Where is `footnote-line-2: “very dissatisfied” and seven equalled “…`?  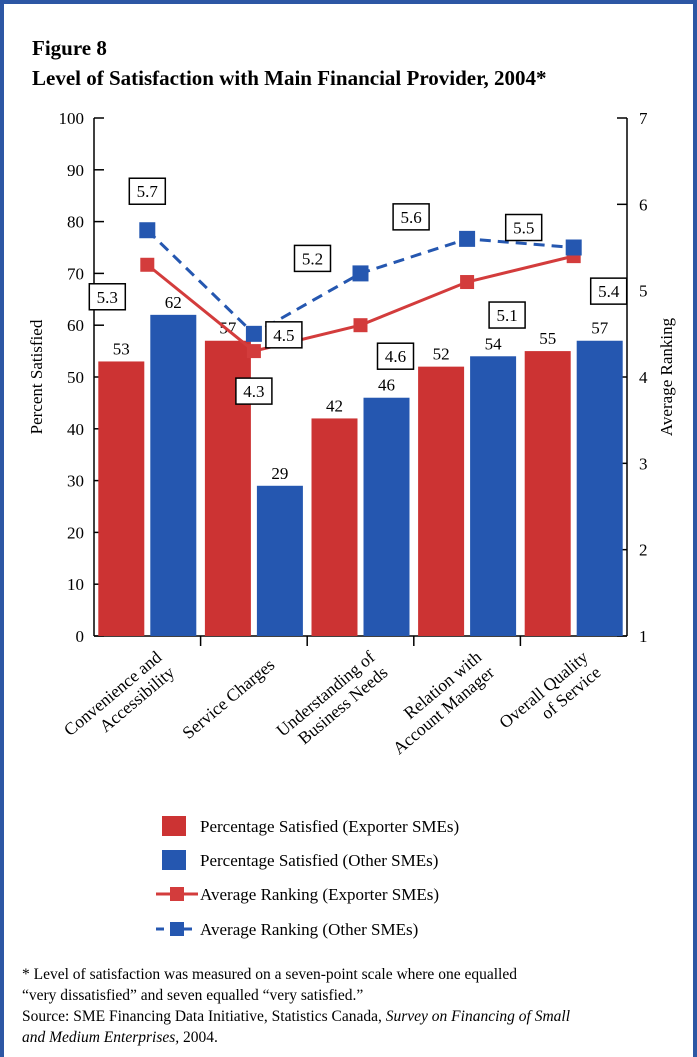
footnote-line-2: “very dissatisfied” and seven equalled “… is located at coordinates (193, 995).